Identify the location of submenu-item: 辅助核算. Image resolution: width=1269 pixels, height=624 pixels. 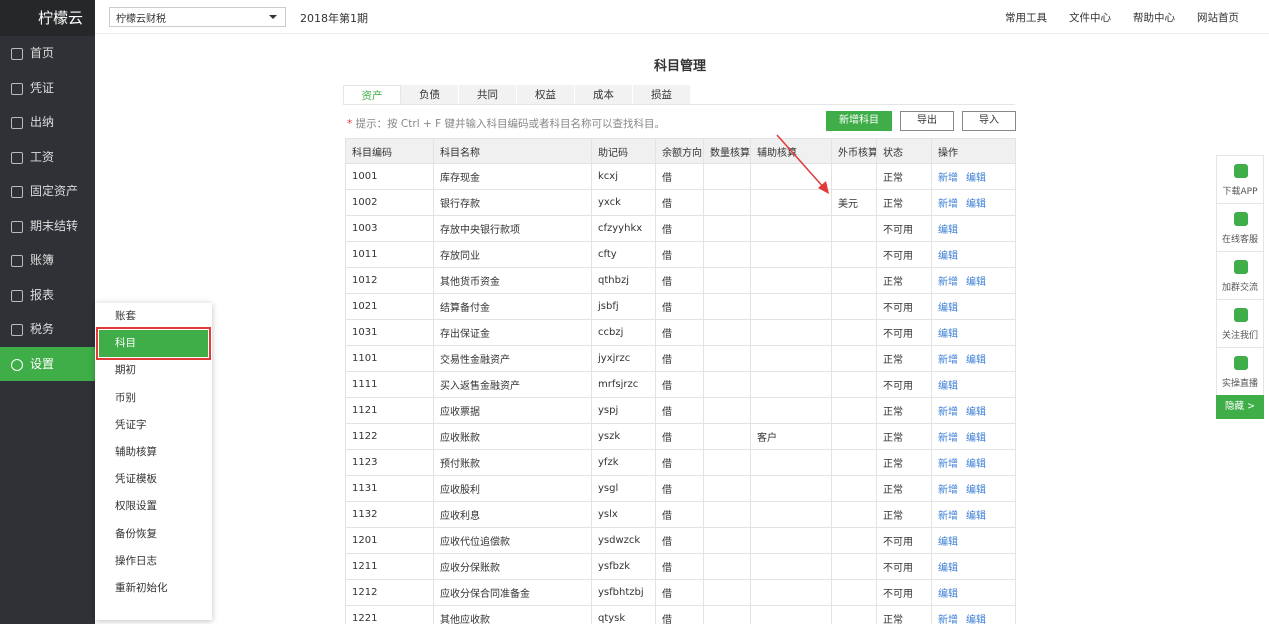
(136, 451).